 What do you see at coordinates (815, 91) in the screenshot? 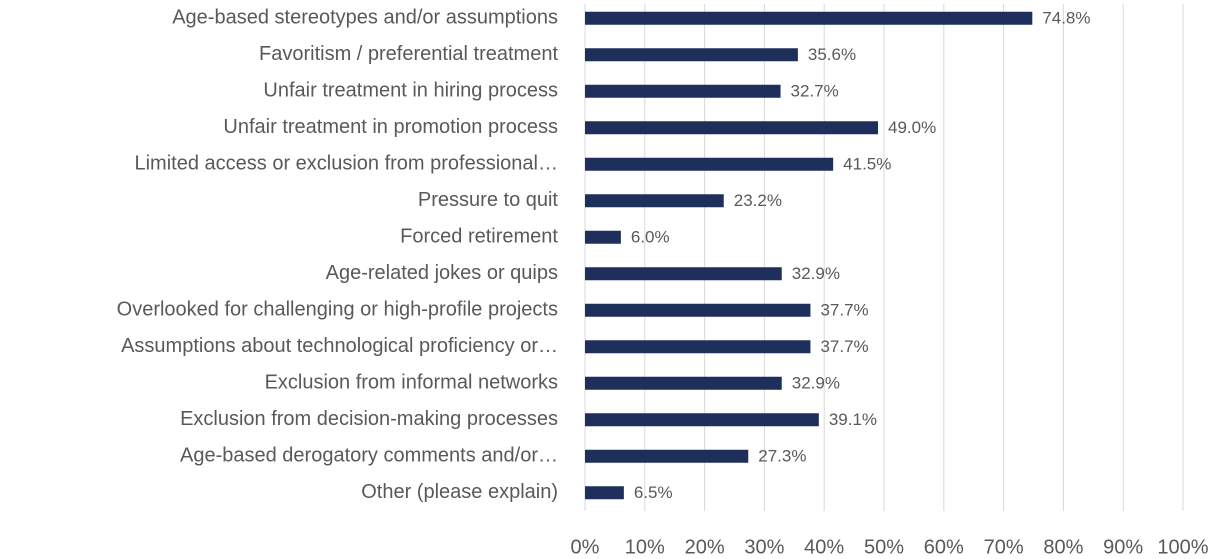
I see `value-label: 32.7%` at bounding box center [815, 91].